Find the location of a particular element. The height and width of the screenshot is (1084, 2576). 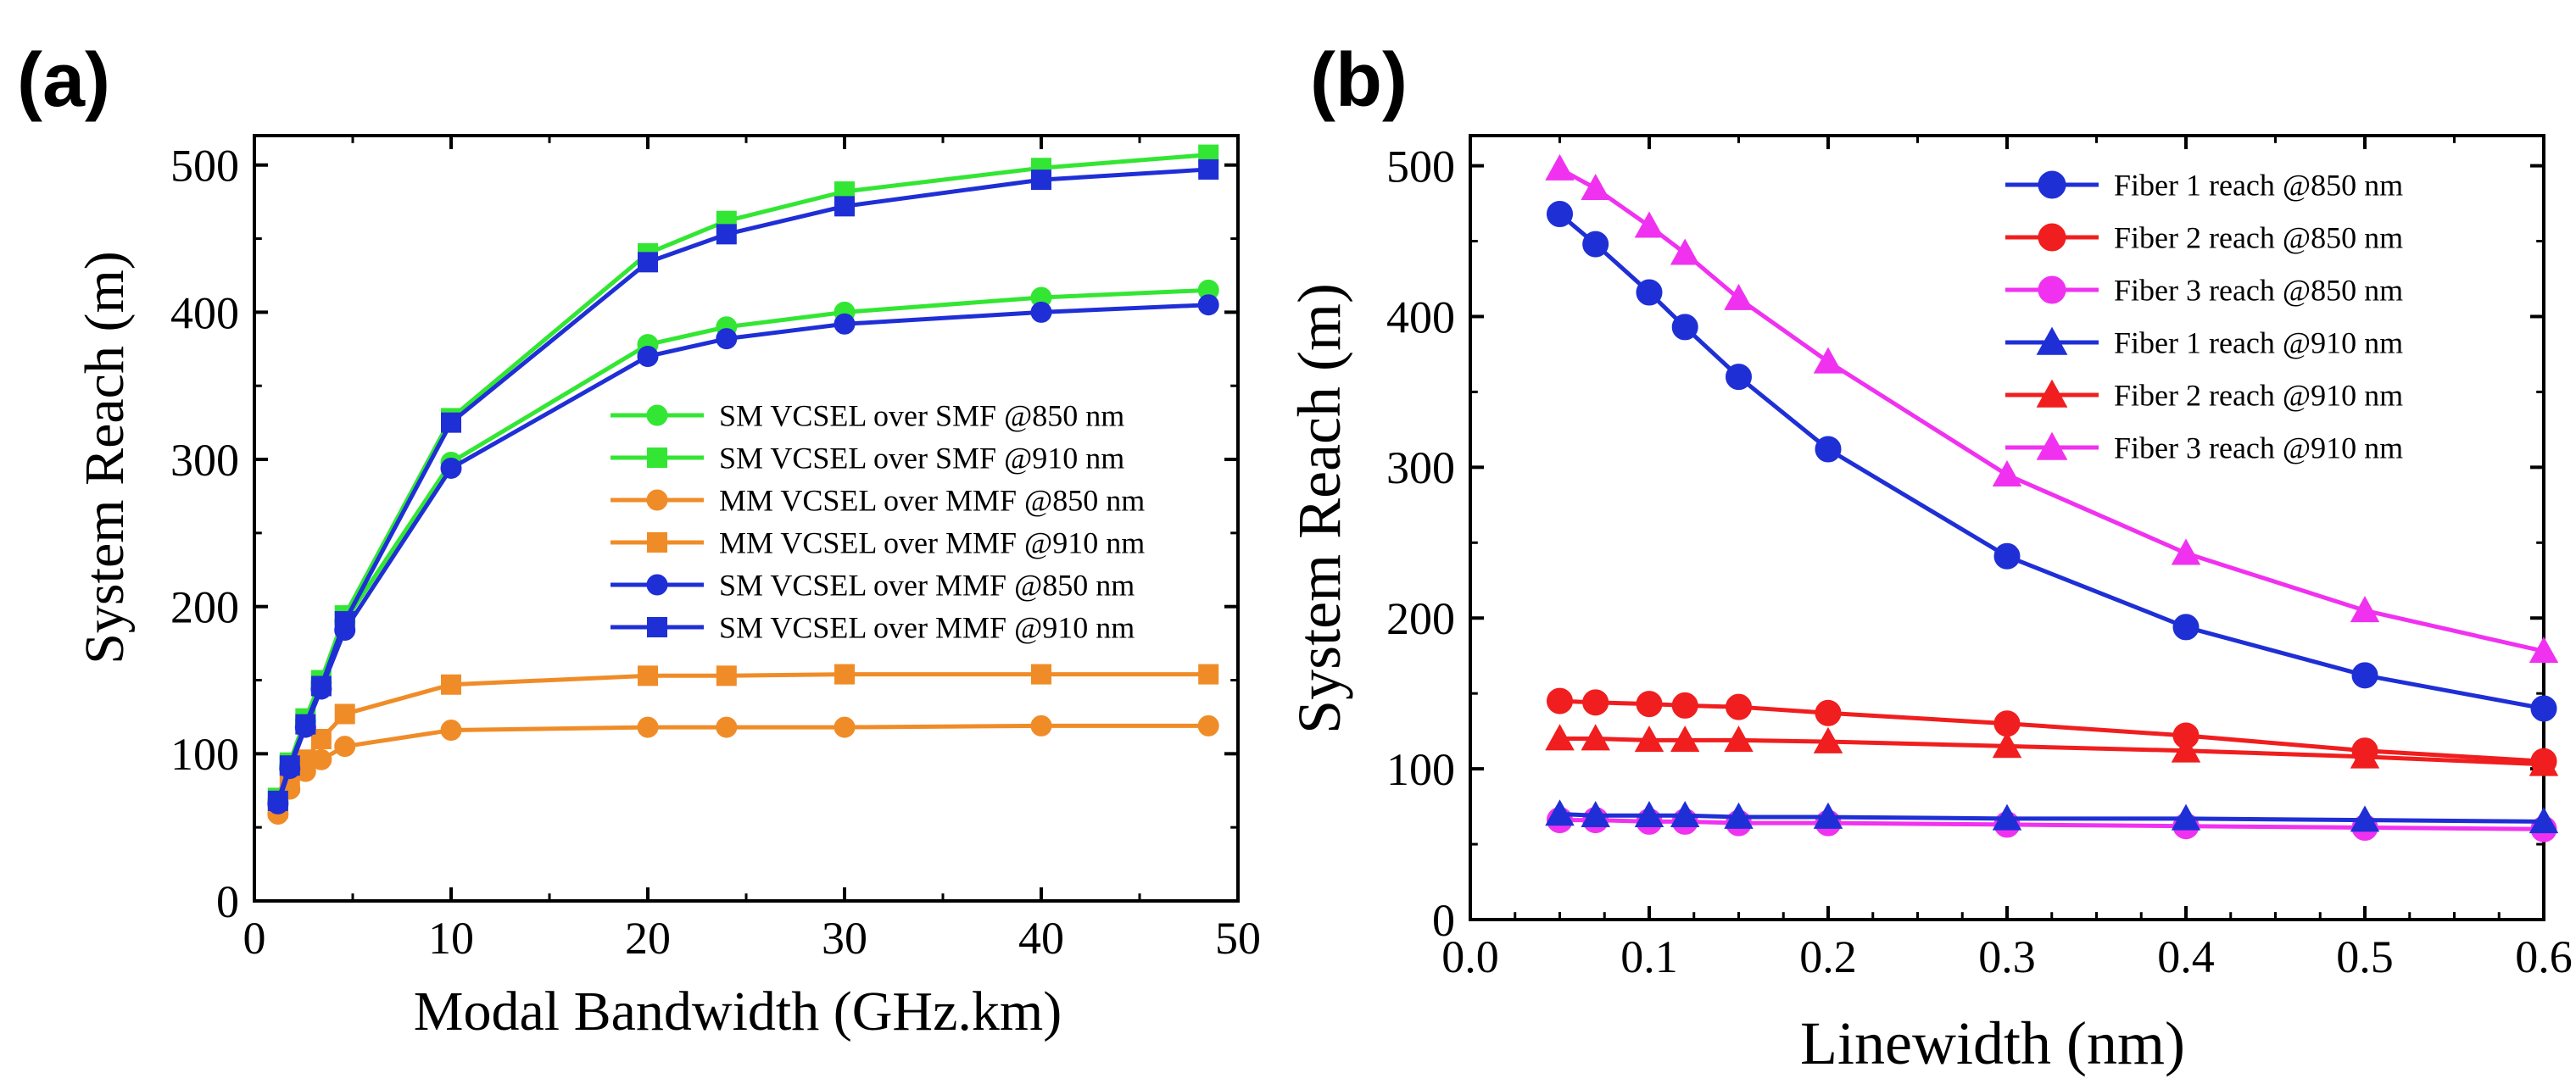

panel-a-ylabel: System Reach (m) is located at coordinates (105, 457).